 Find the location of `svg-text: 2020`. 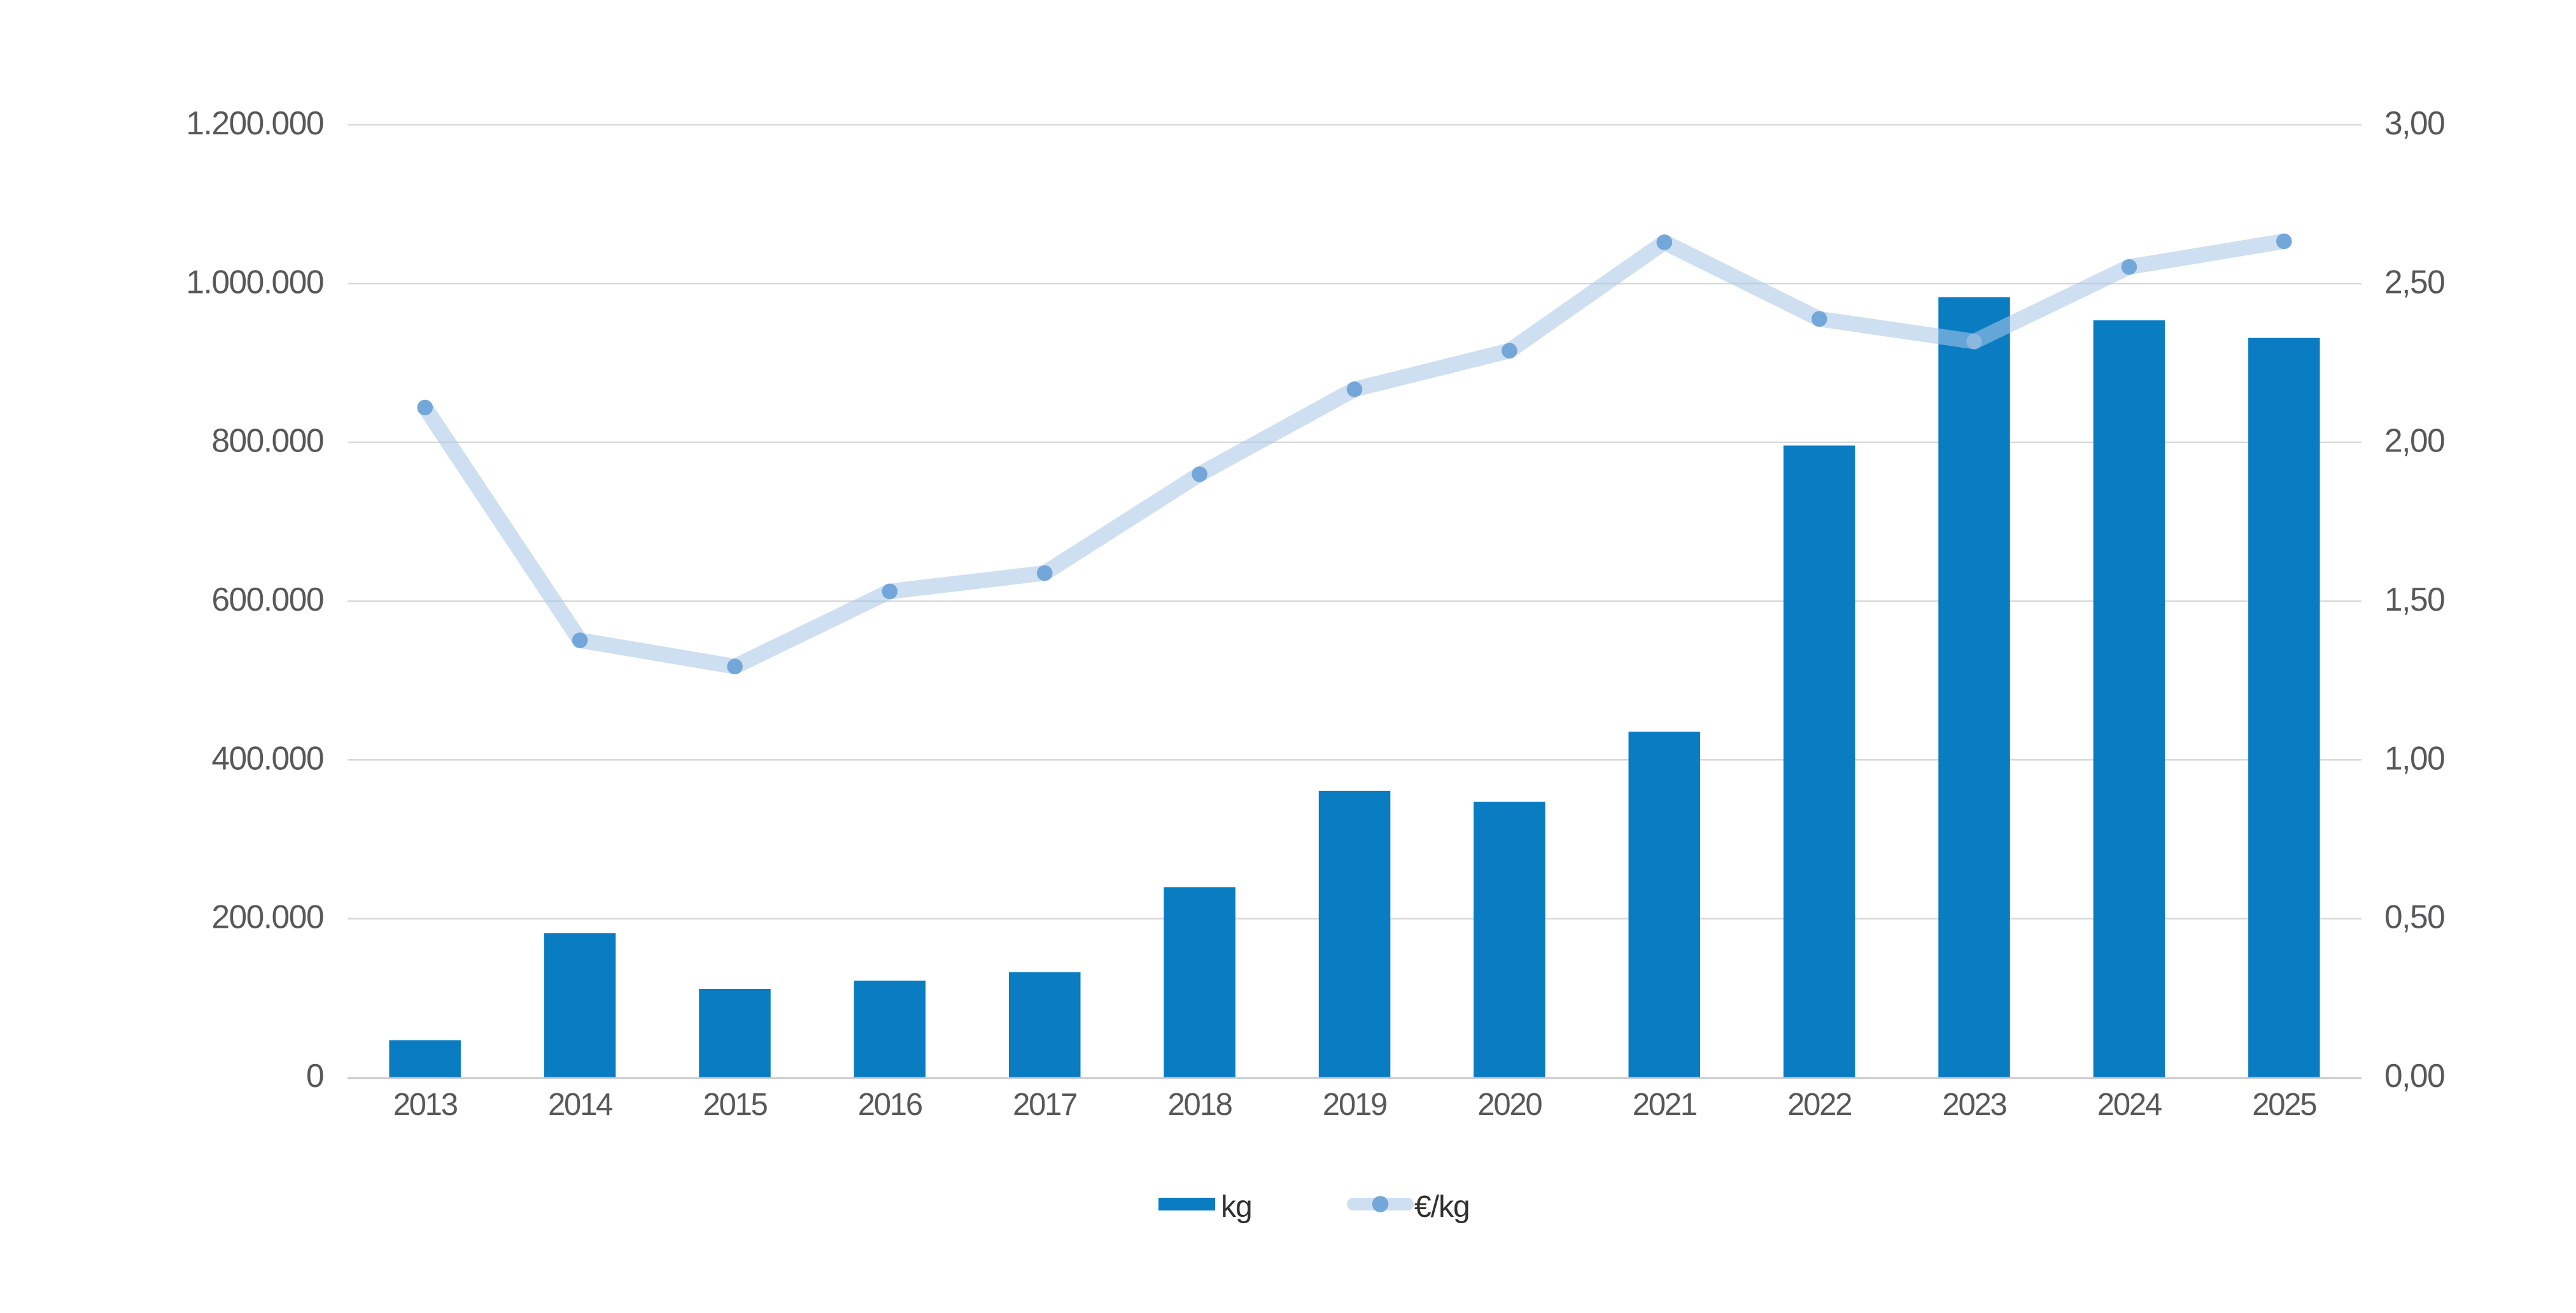

svg-text: 2020 is located at coordinates (1510, 1105).